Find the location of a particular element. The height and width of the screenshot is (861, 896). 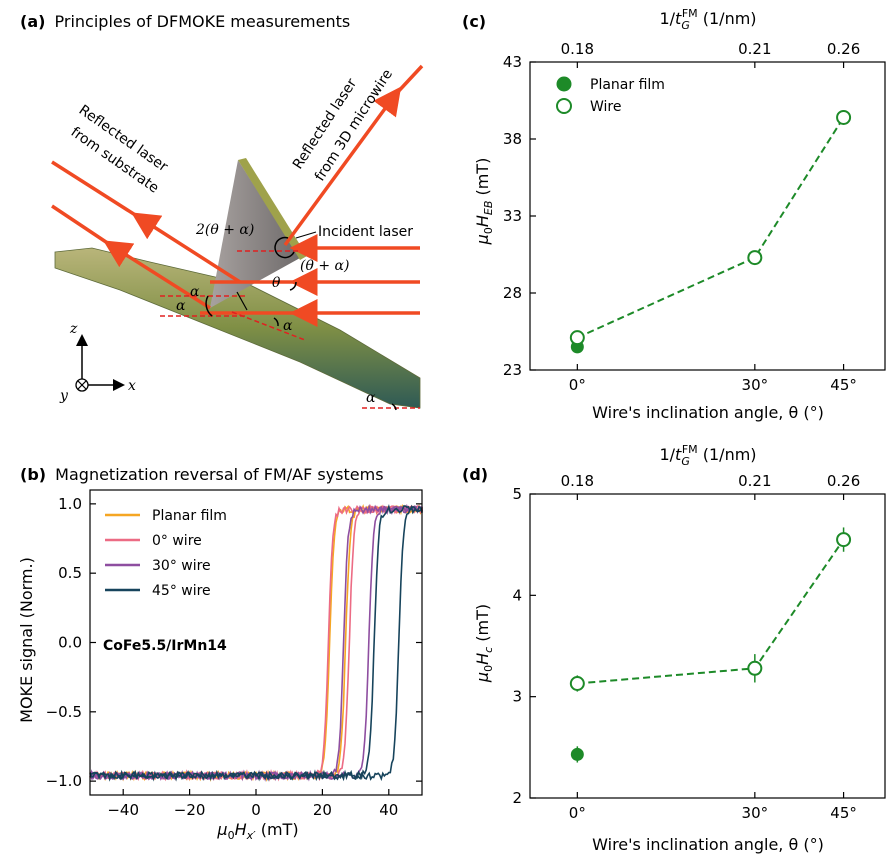

legend-marker-wire is located at coordinates (564, 106).